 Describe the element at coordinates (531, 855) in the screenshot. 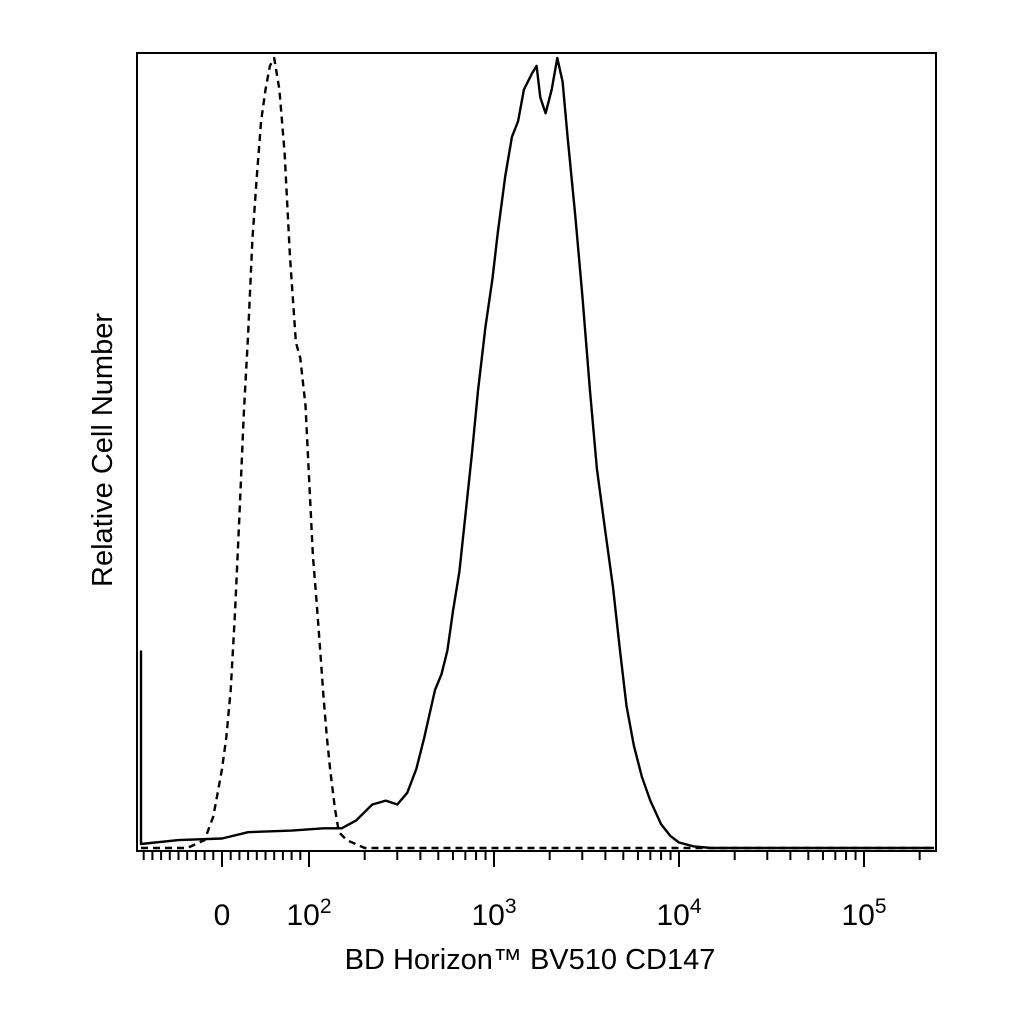

I see `minor-ticks` at that location.